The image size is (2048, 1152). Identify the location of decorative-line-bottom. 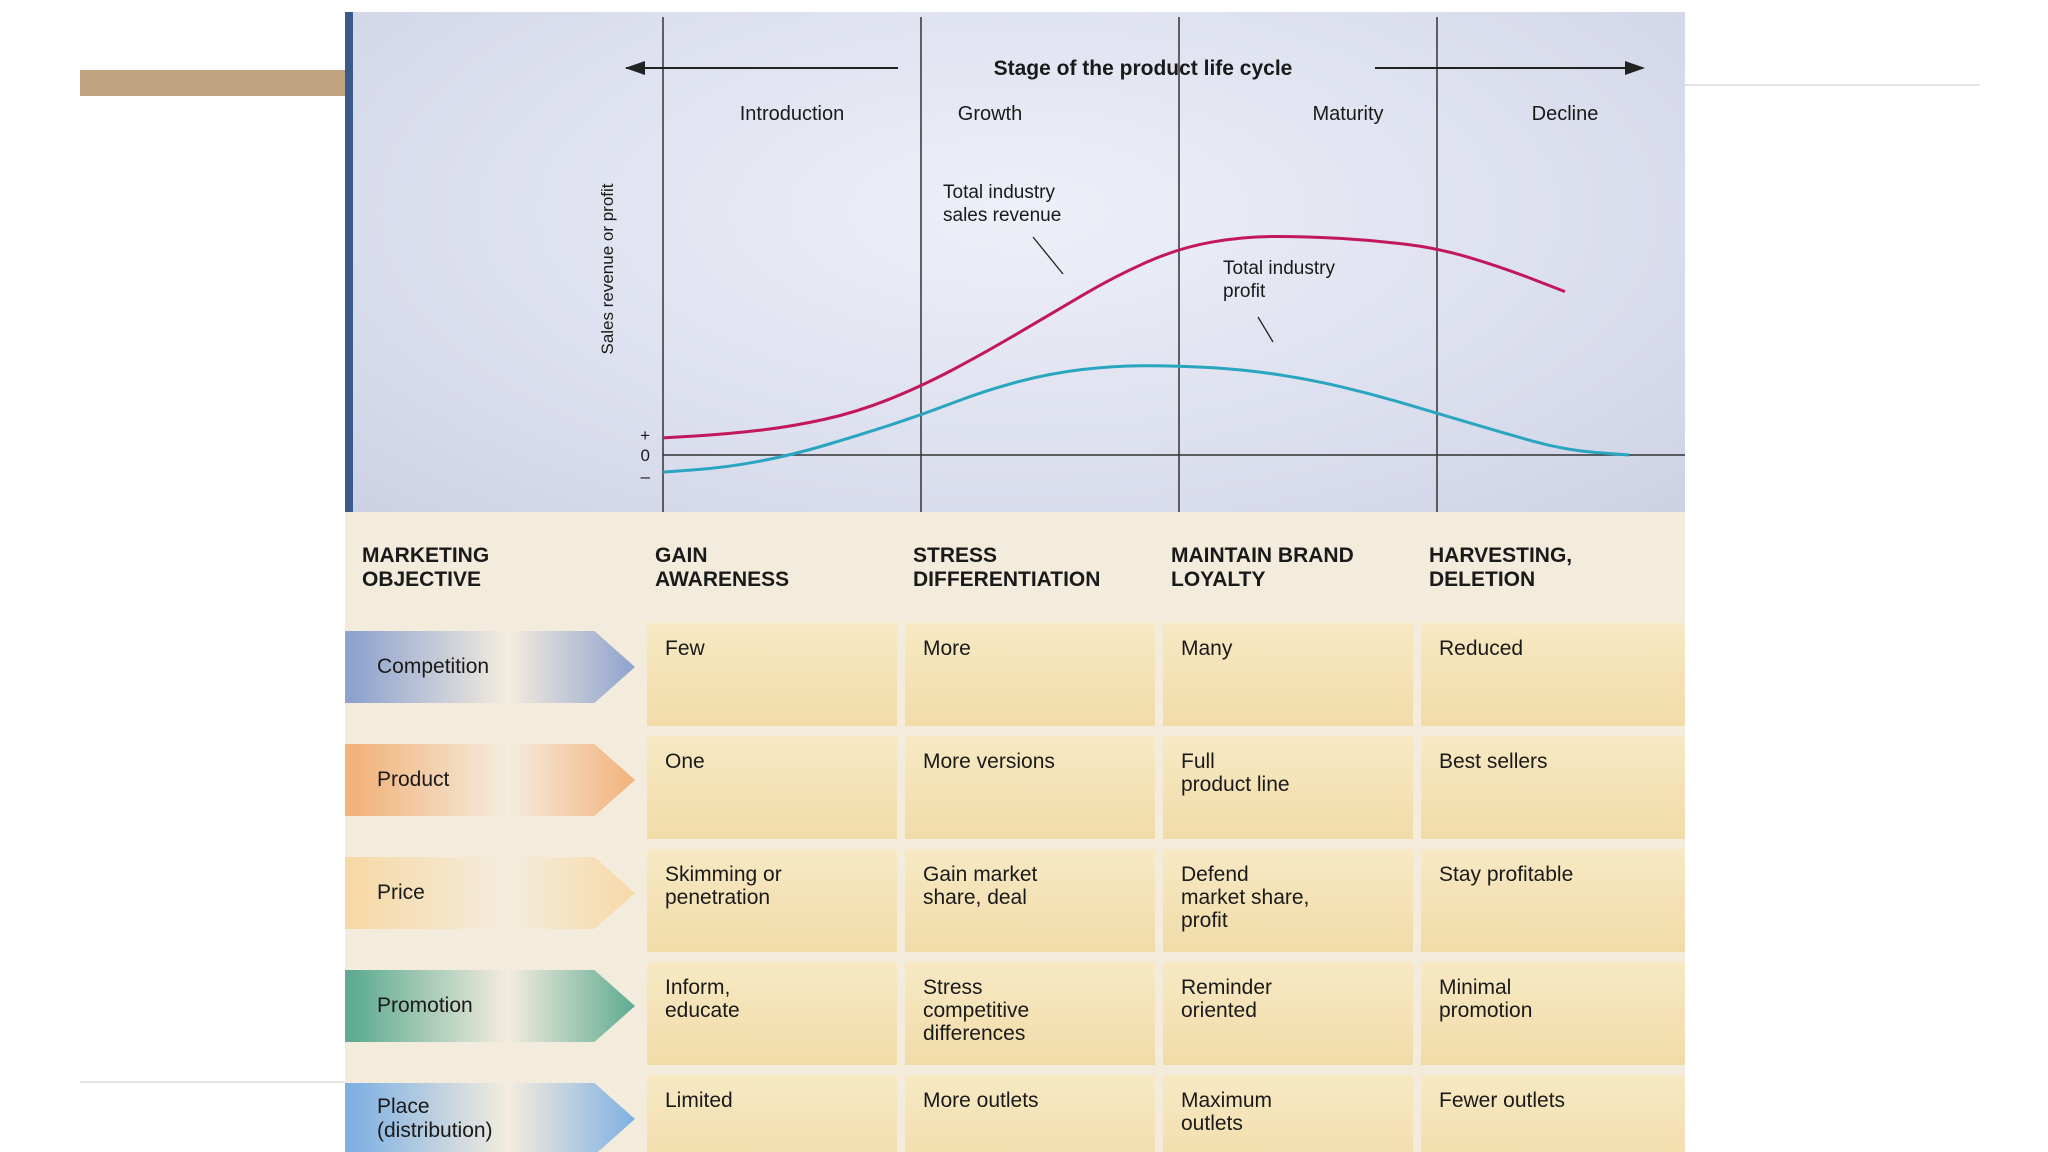
(212, 1082).